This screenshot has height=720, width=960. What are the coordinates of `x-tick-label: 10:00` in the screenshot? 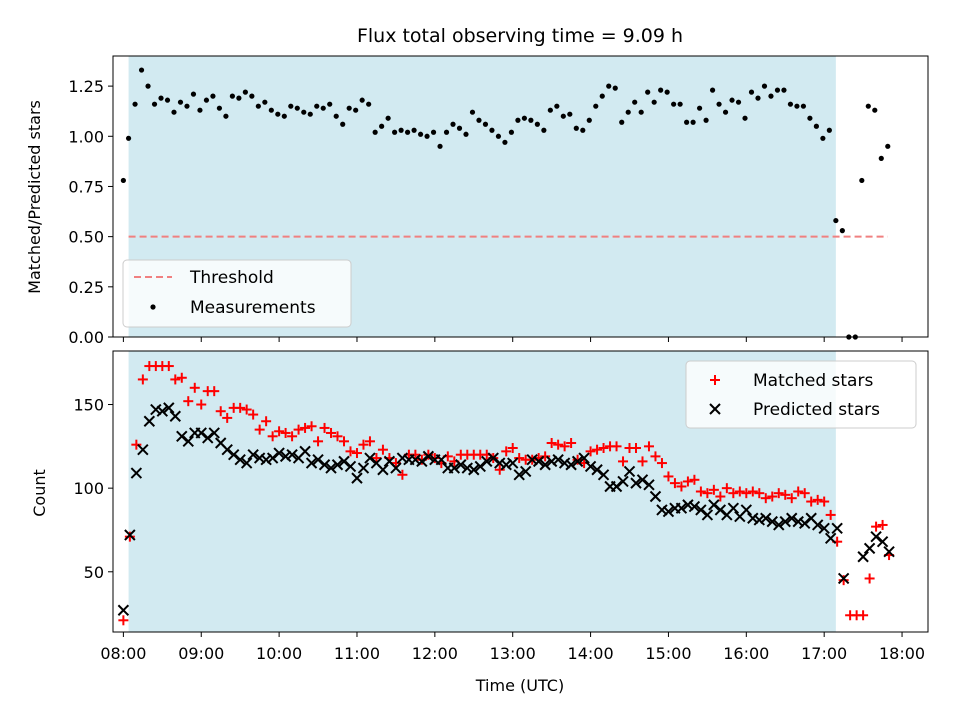 It's located at (279, 653).